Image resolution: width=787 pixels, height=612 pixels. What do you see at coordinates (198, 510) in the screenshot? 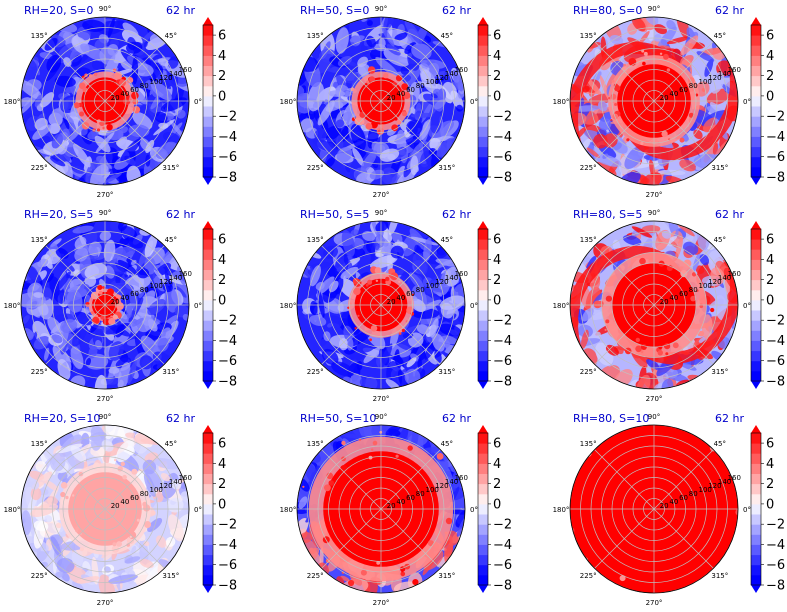
I see `angle-tick-label: 0°` at bounding box center [198, 510].